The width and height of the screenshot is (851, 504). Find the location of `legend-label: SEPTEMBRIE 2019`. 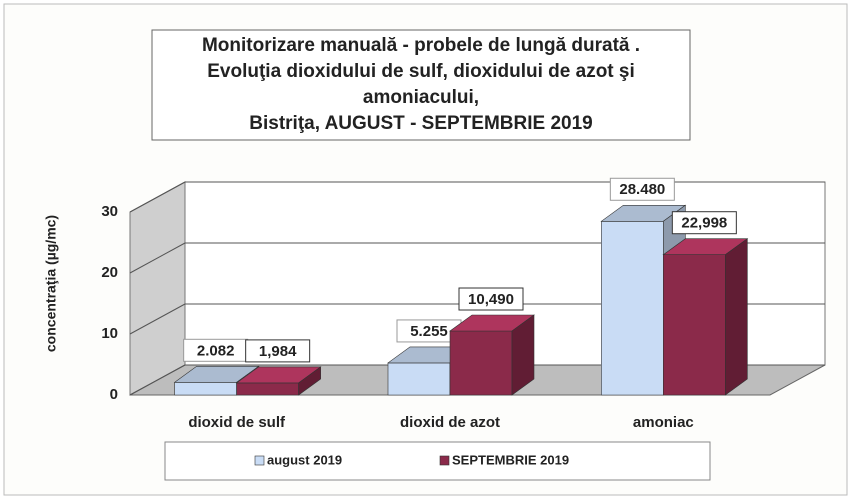

legend-label: SEPTEMBRIE 2019 is located at coordinates (510, 459).